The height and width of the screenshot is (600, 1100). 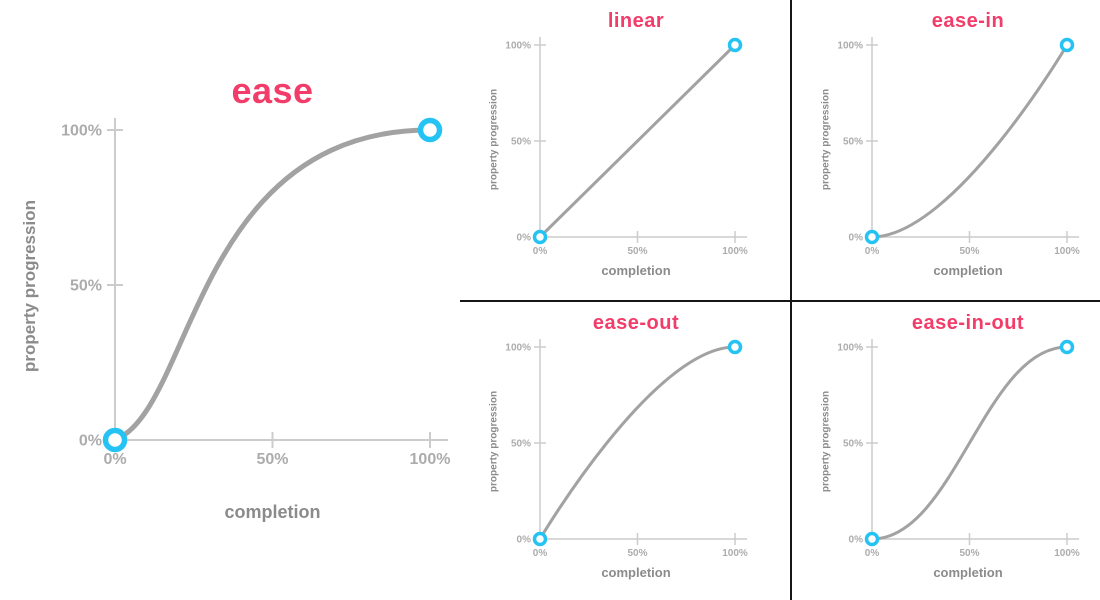 I want to click on chart-title-ease-in: ease-in, so click(x=968, y=21).